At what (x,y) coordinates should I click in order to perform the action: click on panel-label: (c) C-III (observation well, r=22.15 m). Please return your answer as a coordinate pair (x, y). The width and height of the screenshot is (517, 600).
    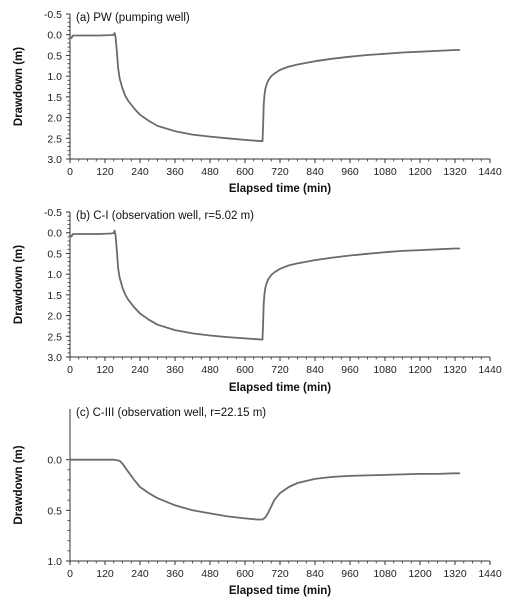
    Looking at the image, I should click on (171, 413).